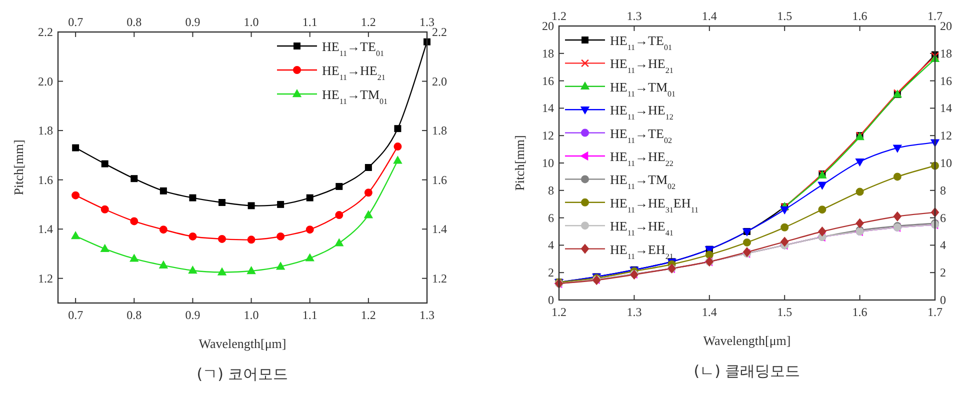 The width and height of the screenshot is (957, 394). What do you see at coordinates (45, 179) in the screenshot?
I see `y-tick-label: 1.6` at bounding box center [45, 179].